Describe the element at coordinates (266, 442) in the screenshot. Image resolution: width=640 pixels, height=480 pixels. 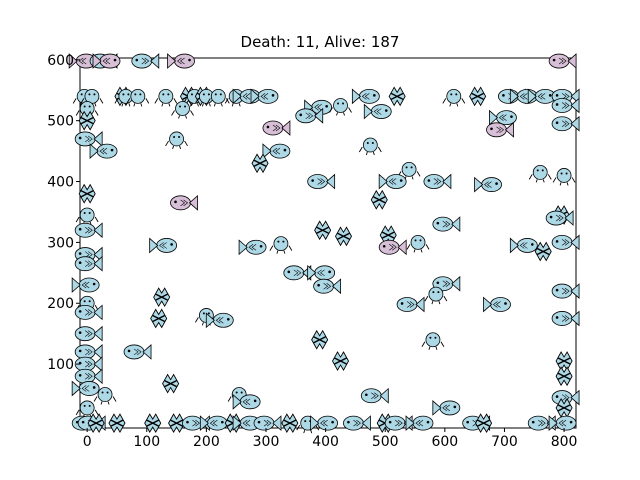
I see `x-tick-label: 300` at that location.